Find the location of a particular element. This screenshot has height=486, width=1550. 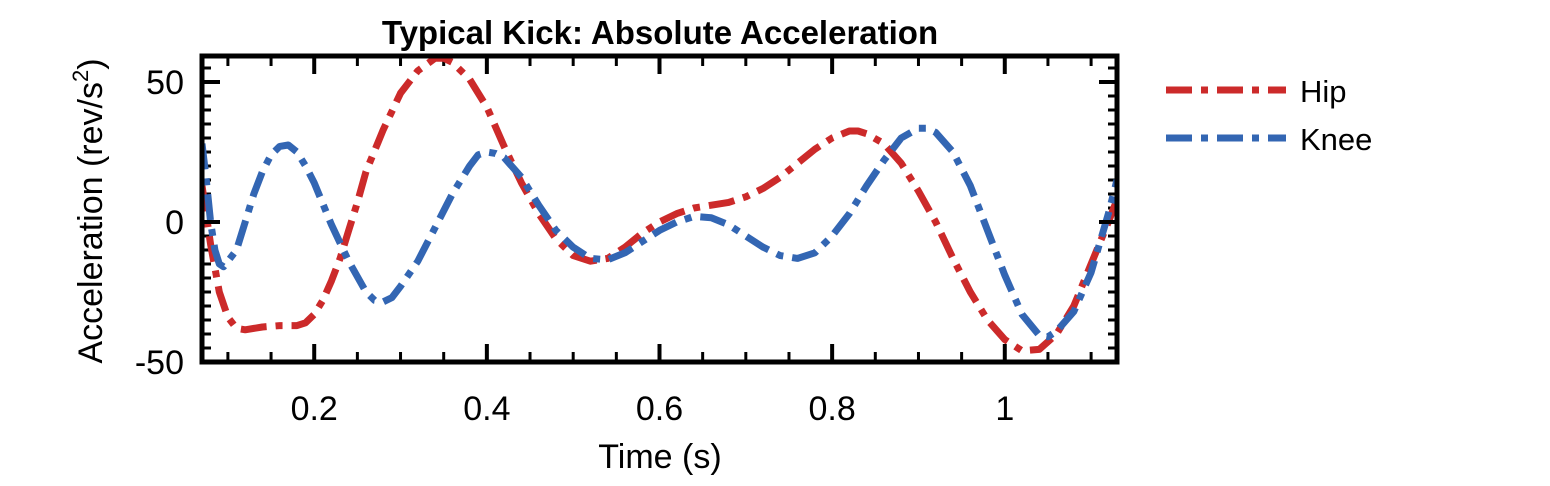

y-tick-label: 0 is located at coordinates (174, 223).